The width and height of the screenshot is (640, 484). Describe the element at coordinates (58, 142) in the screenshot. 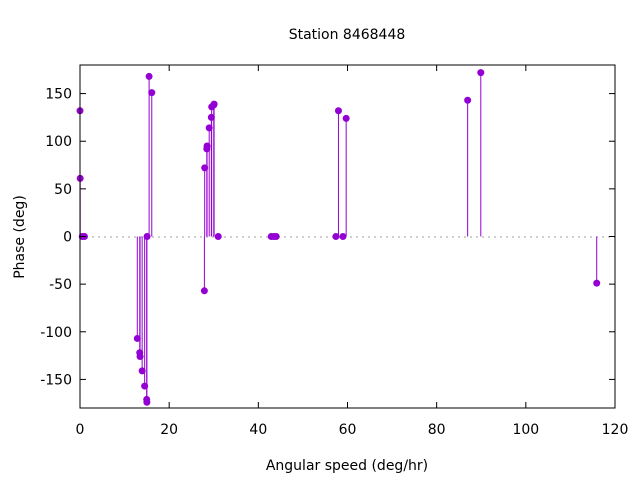

I see `y-tick-label: 100` at that location.